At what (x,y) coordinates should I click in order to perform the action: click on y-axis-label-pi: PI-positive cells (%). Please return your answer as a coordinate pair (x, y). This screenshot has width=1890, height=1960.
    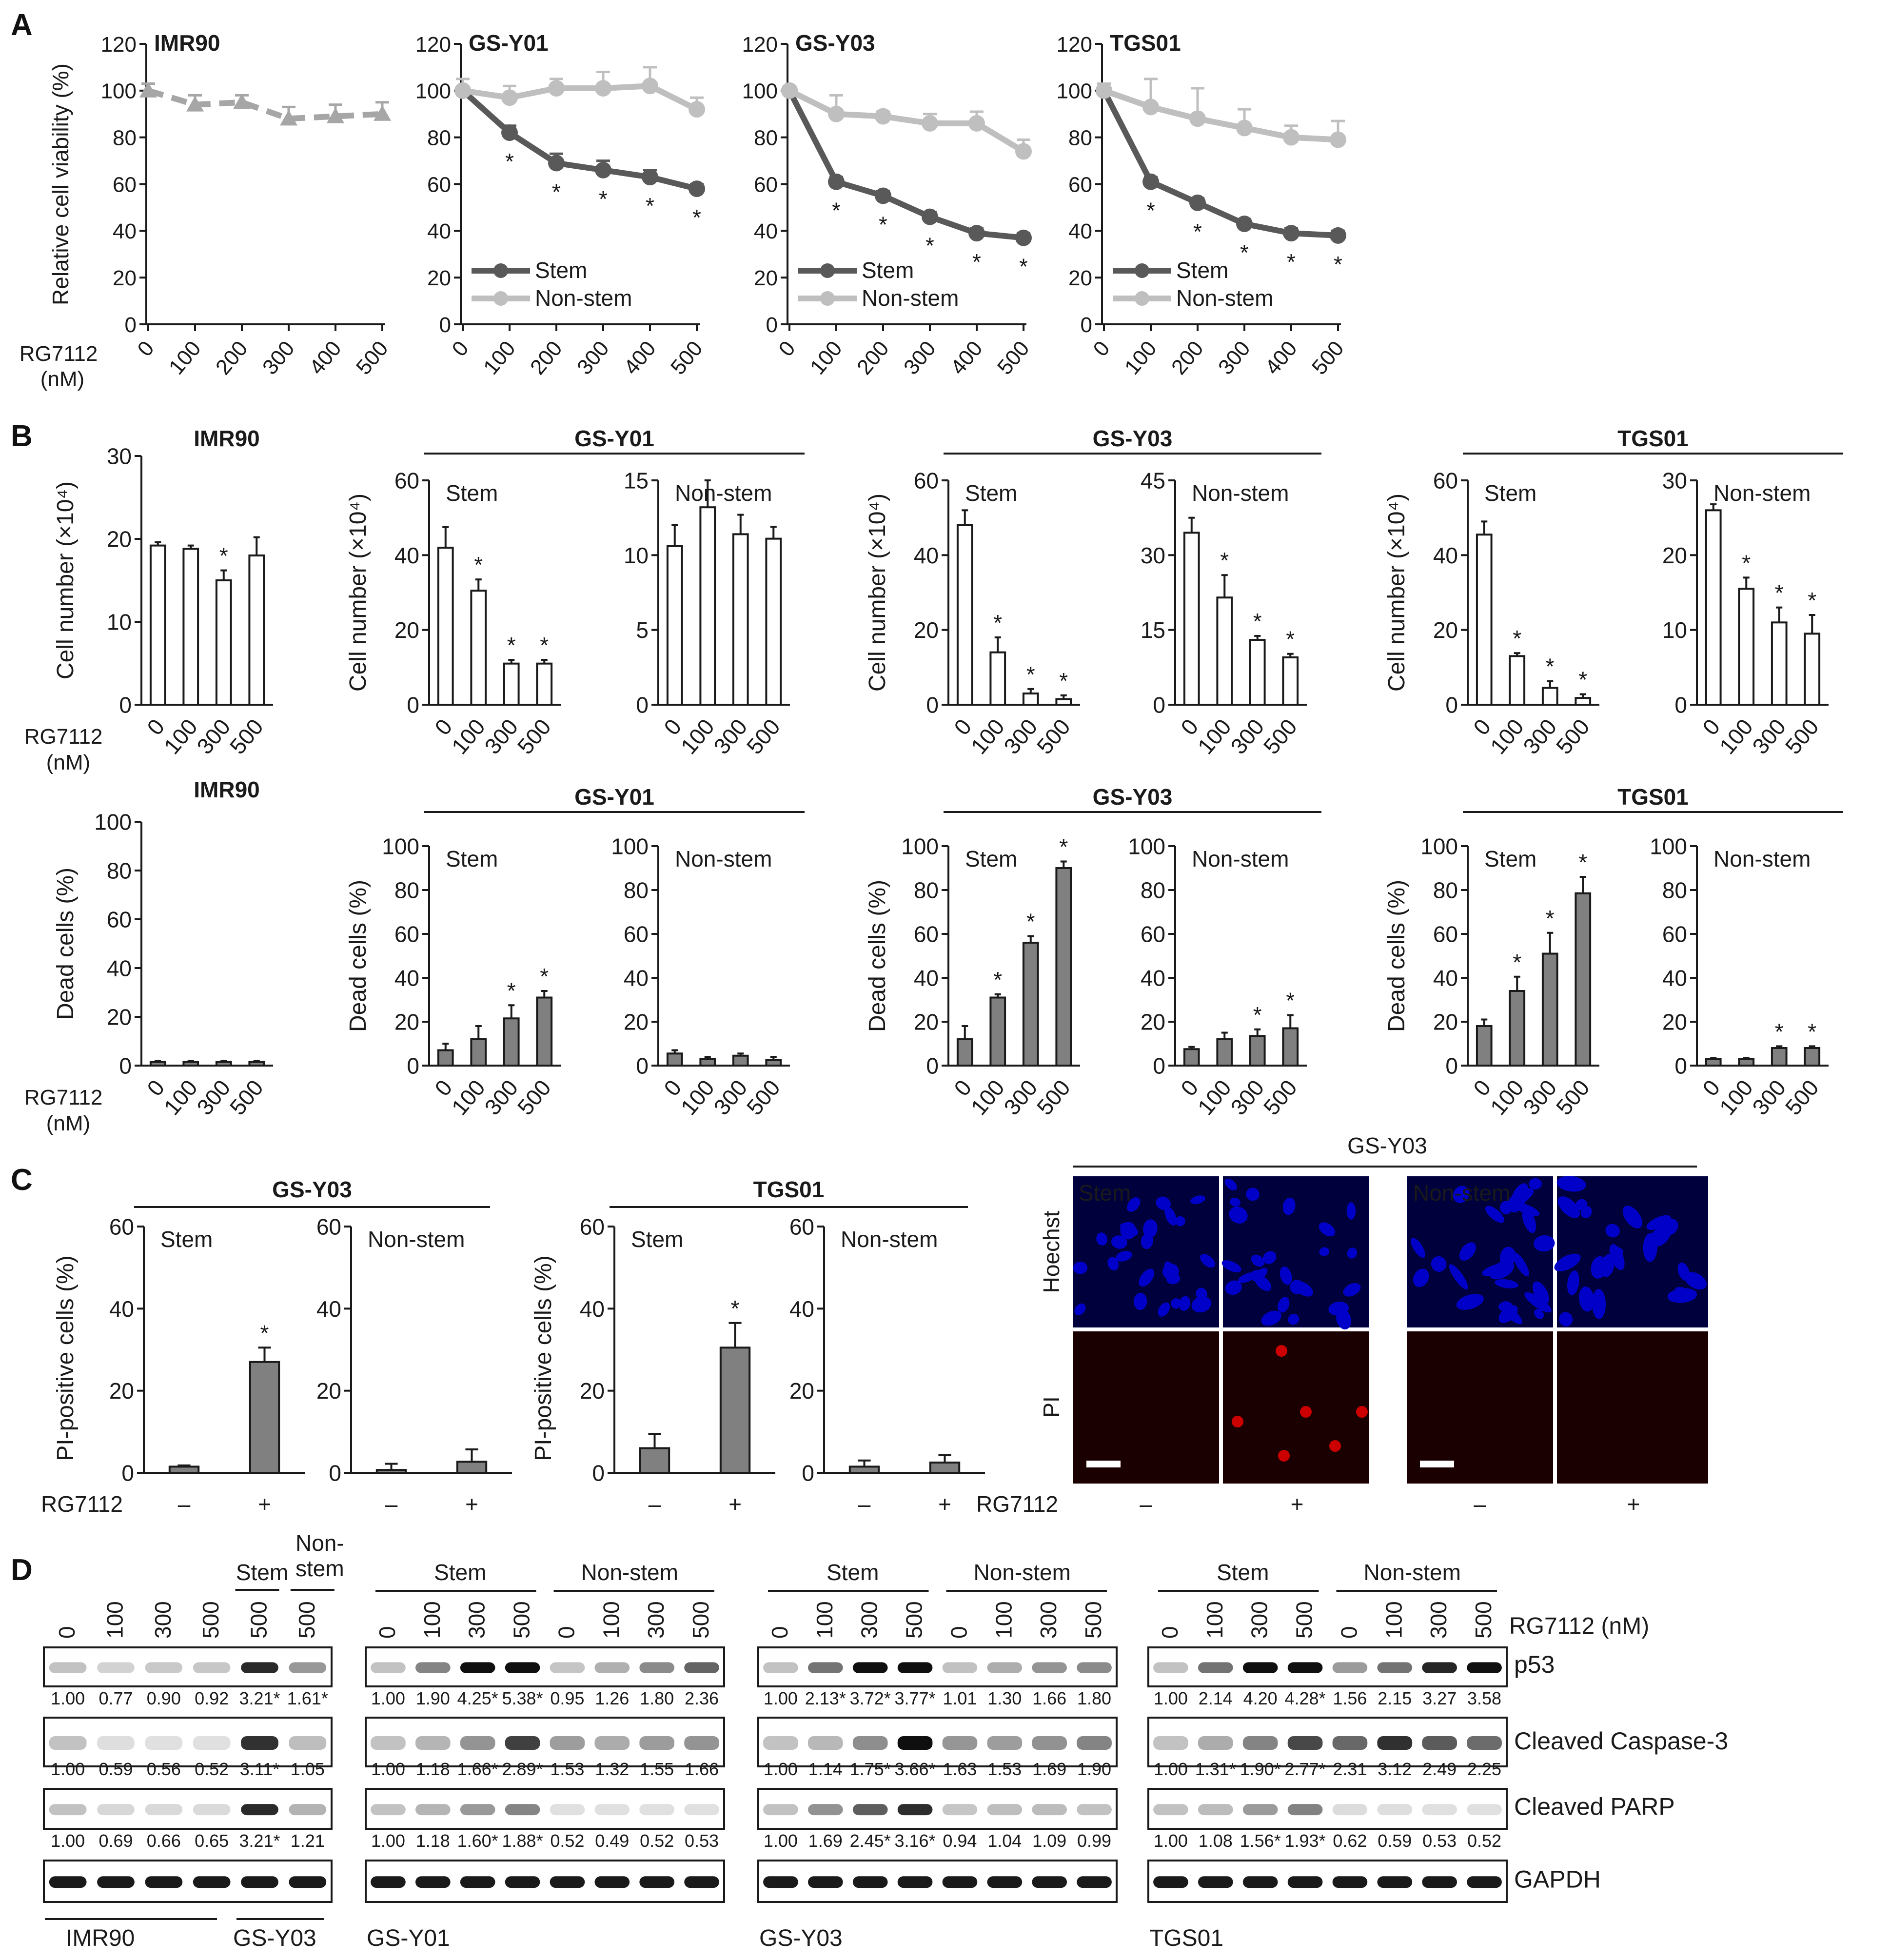
    Looking at the image, I should click on (543, 1358).